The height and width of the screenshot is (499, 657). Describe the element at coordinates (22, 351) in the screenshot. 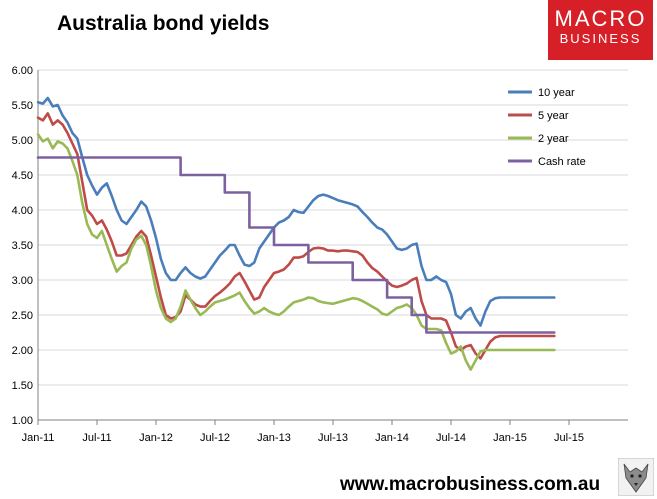

I see `y-tick-label: 2.00` at that location.